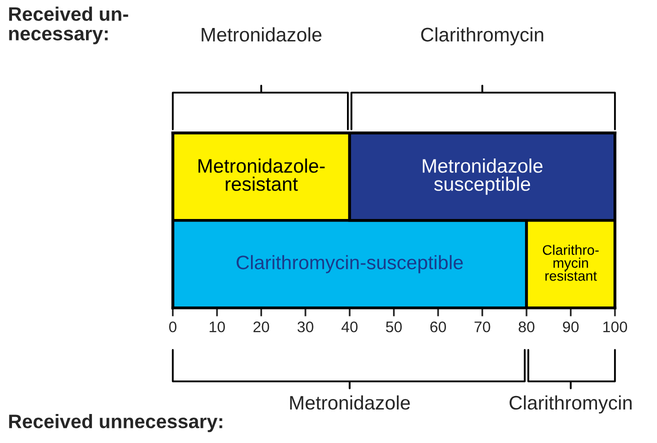  I want to click on x-tick-label: 20, so click(261, 326).